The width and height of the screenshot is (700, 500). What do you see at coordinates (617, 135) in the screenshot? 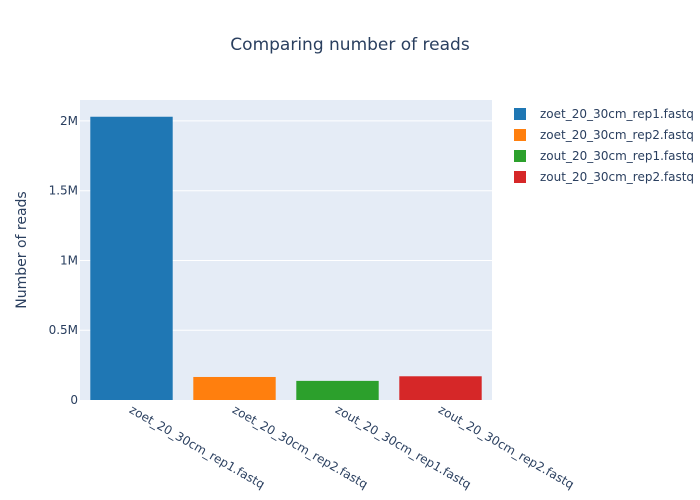
I see `legend-entry: zoet_20_30cm_rep2.fastq` at bounding box center [617, 135].